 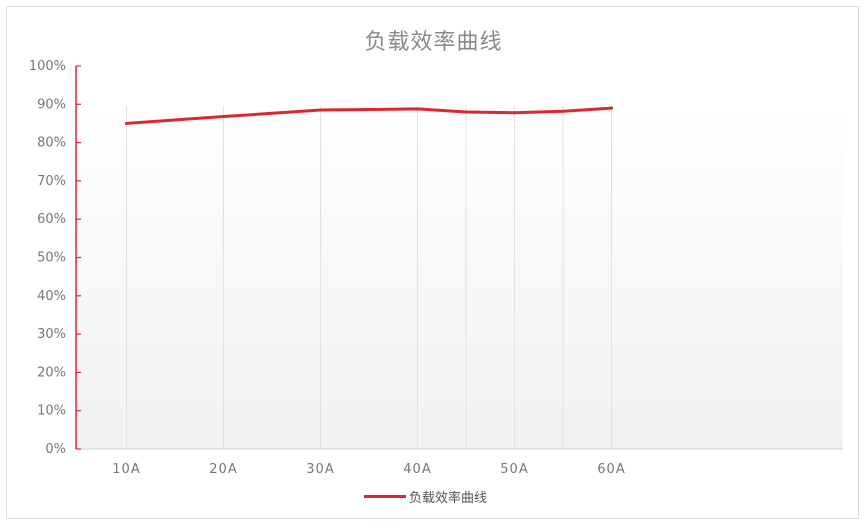 What do you see at coordinates (51, 143) in the screenshot?
I see `y-tick-label: 80%` at bounding box center [51, 143].